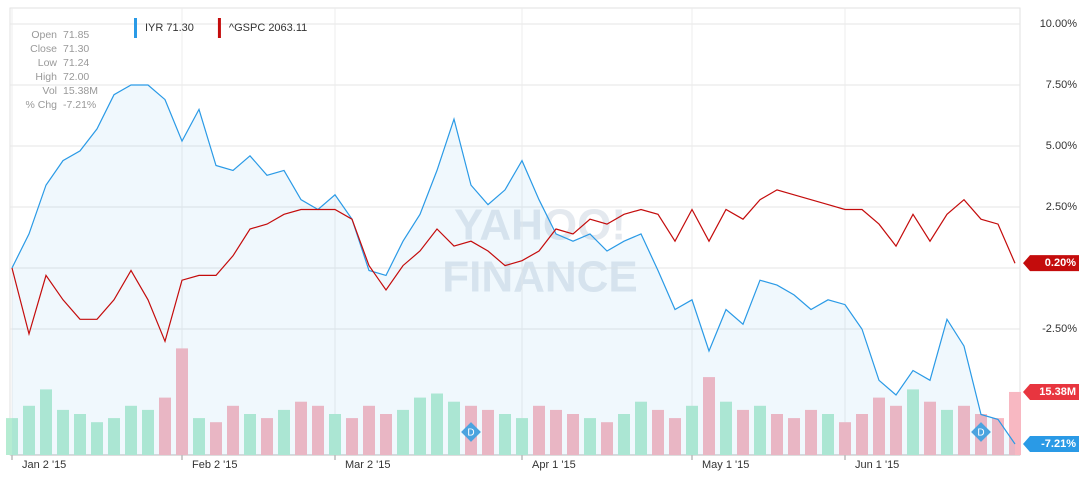  I want to click on info-label: Low, so click(48, 63).